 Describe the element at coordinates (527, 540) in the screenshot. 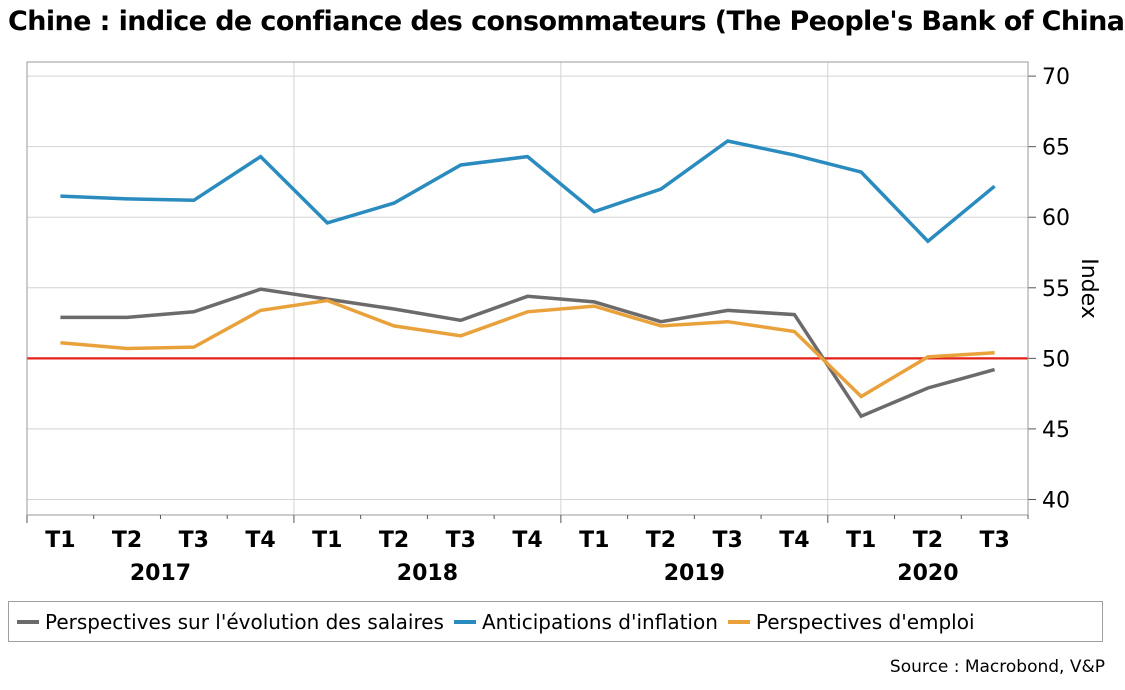

I see `x-tick-label-7: T4` at that location.